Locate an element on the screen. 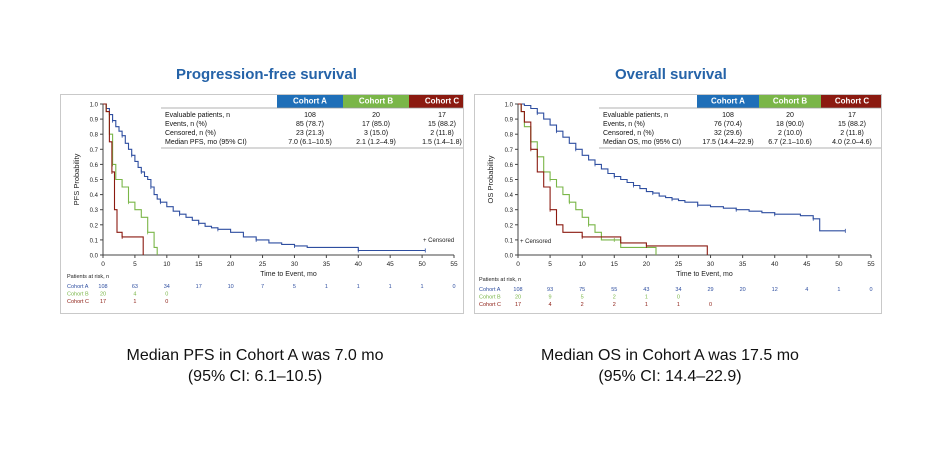  pfs-table-header-1: Cohort A is located at coordinates (310, 101).